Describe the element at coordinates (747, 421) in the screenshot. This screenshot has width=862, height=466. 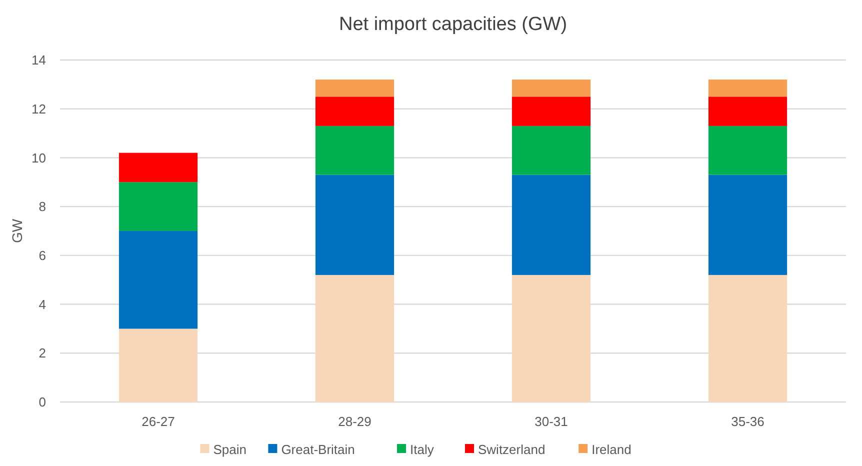
I see `x-tick-label: 35-36` at that location.